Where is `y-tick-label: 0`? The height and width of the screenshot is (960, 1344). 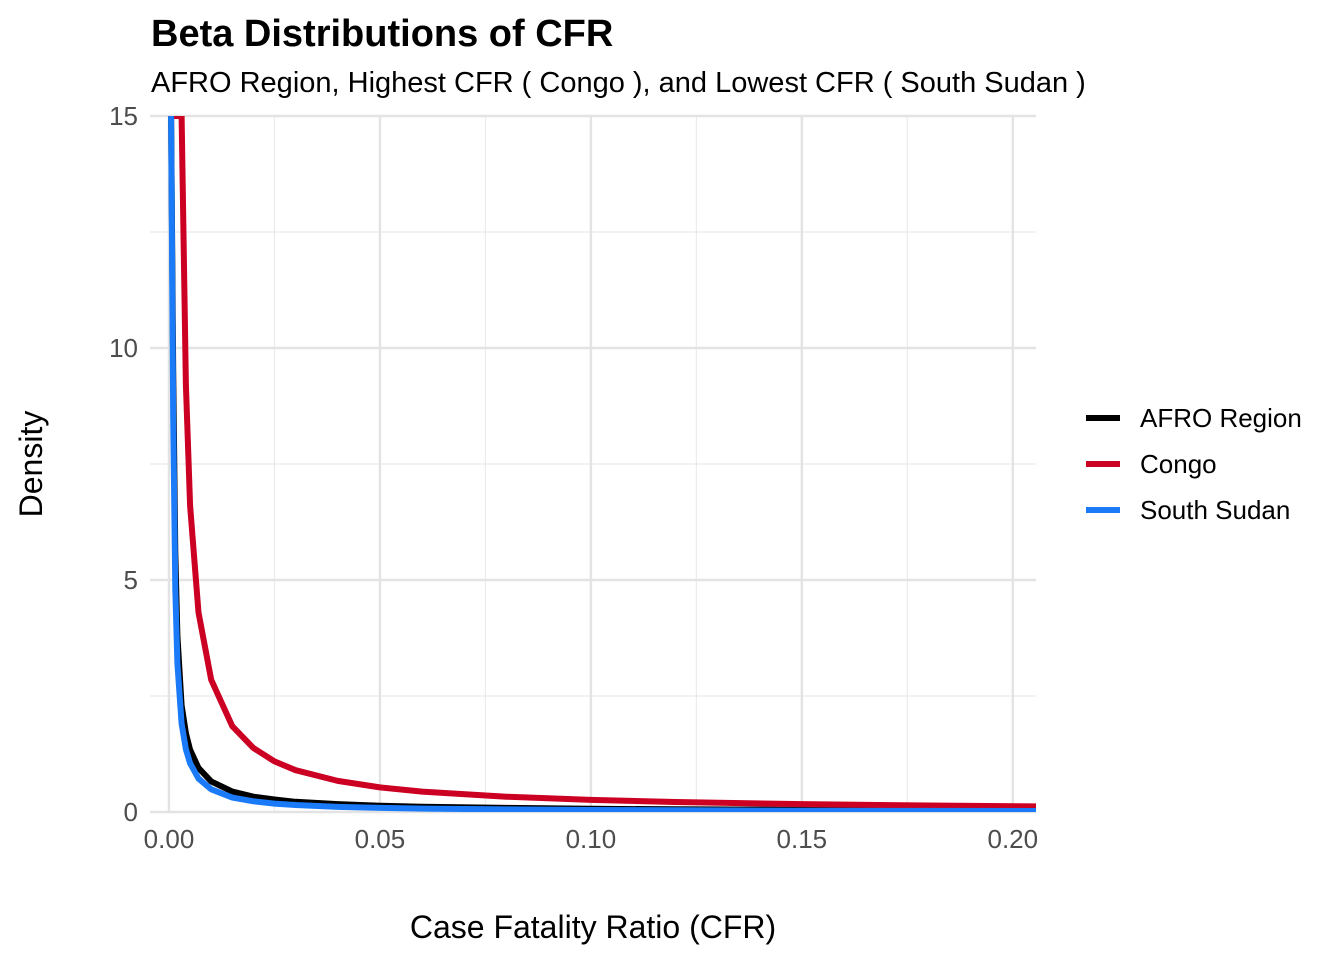 y-tick-label: 0 is located at coordinates (131, 812).